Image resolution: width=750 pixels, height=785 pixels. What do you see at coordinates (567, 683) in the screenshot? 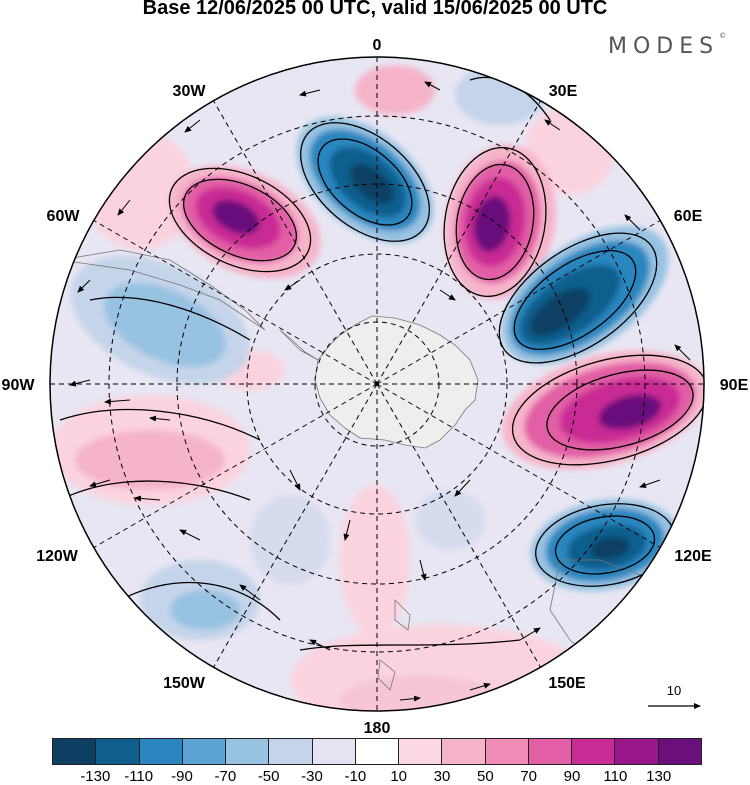
I see `lon-label-150e: 150E` at bounding box center [567, 683].